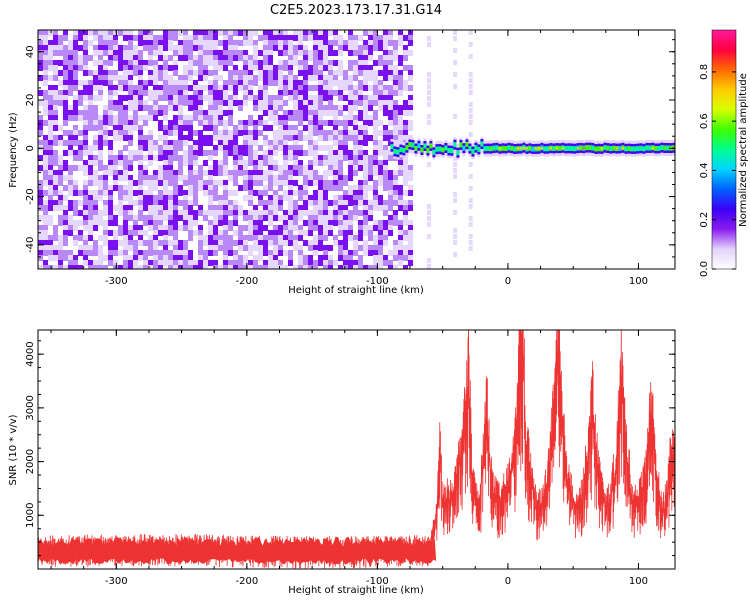 This screenshot has height=600, width=750. What do you see at coordinates (356, 290) in the screenshot?
I see `spectrogram-xlabel: Height of straight line (km)` at bounding box center [356, 290].